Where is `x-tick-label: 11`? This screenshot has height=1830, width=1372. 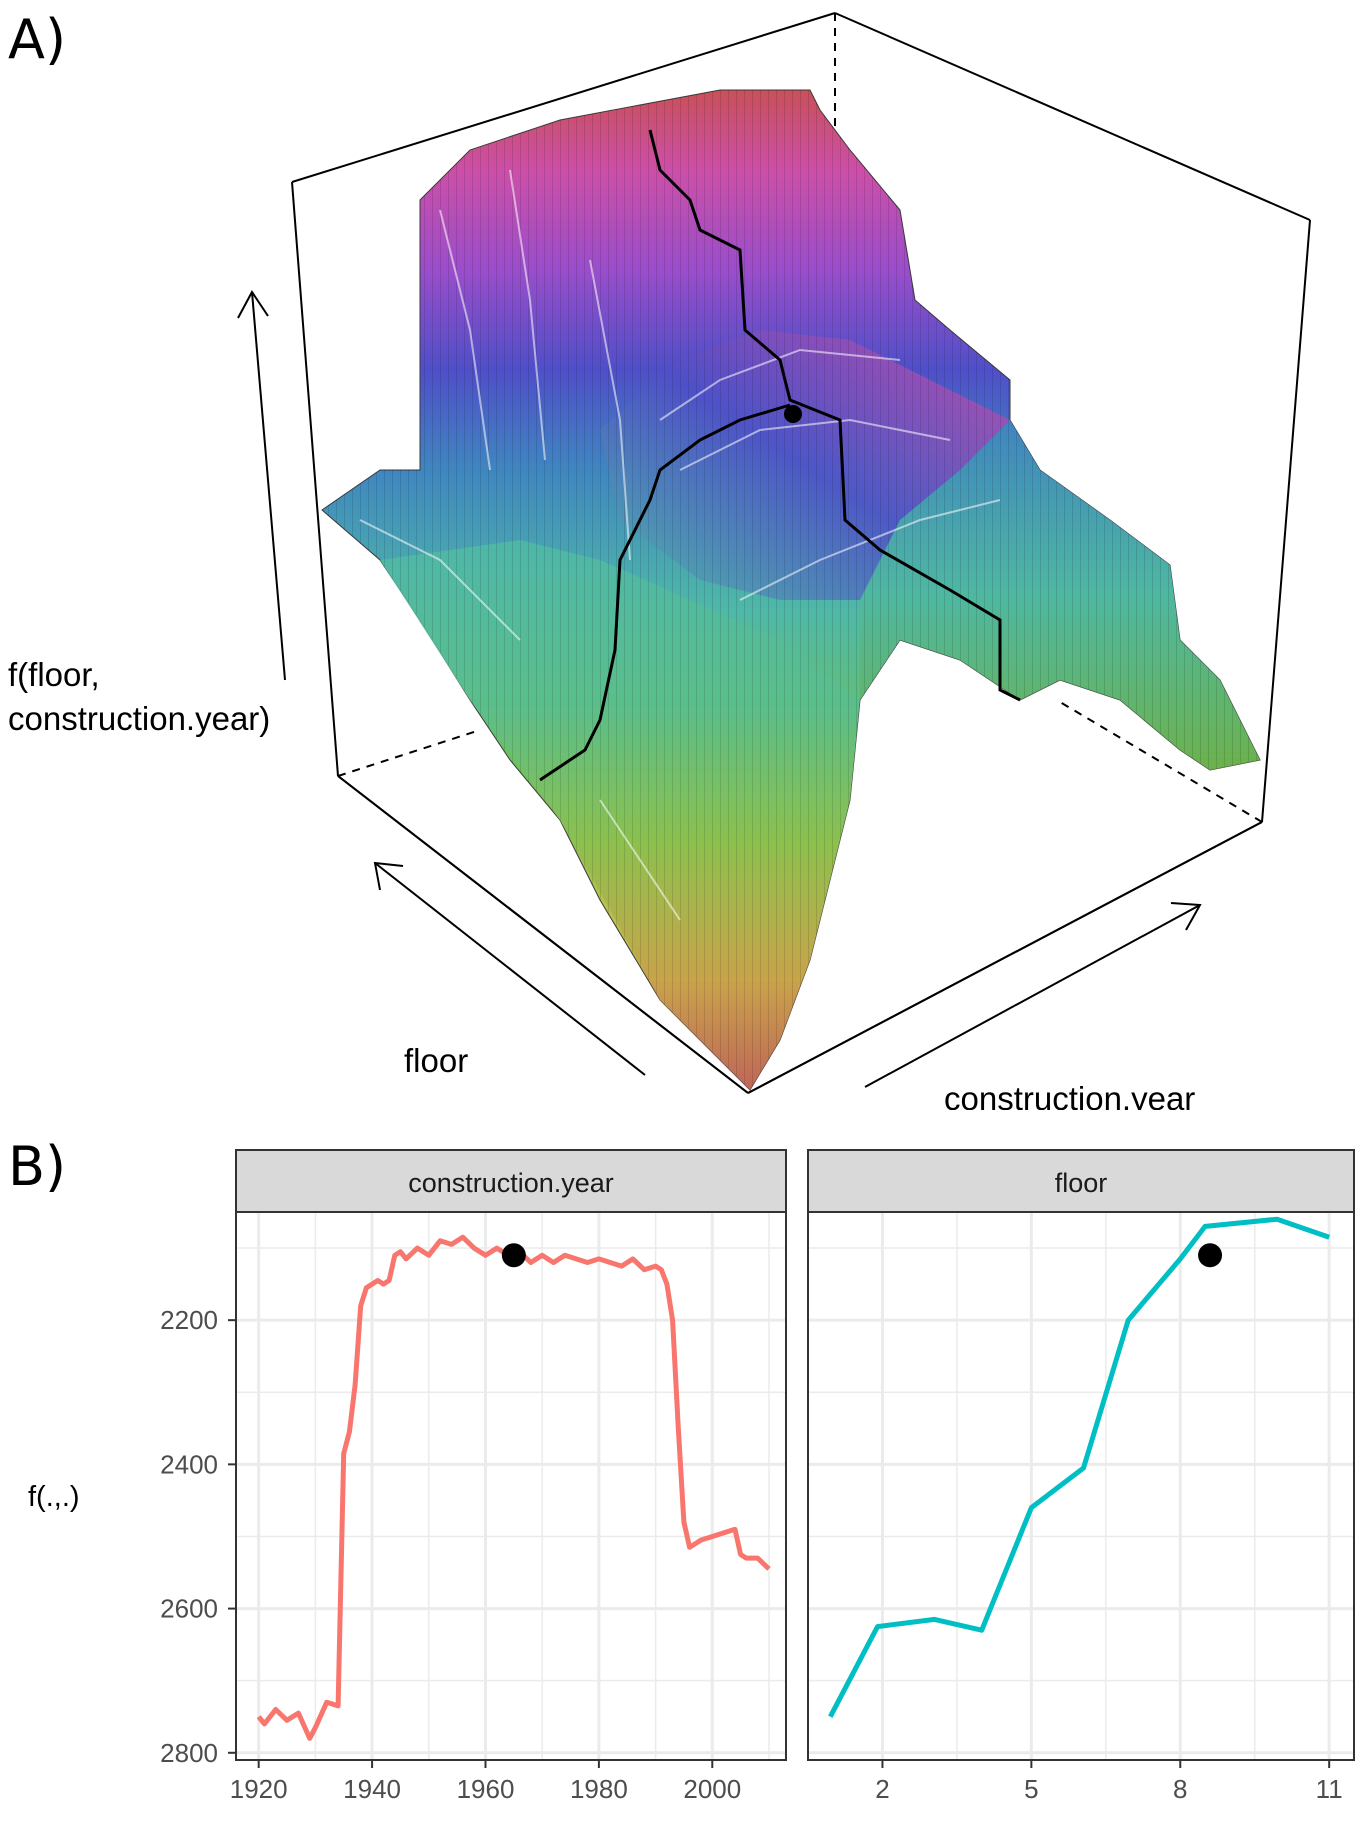
x-tick-label: 11 is located at coordinates (1329, 1789).